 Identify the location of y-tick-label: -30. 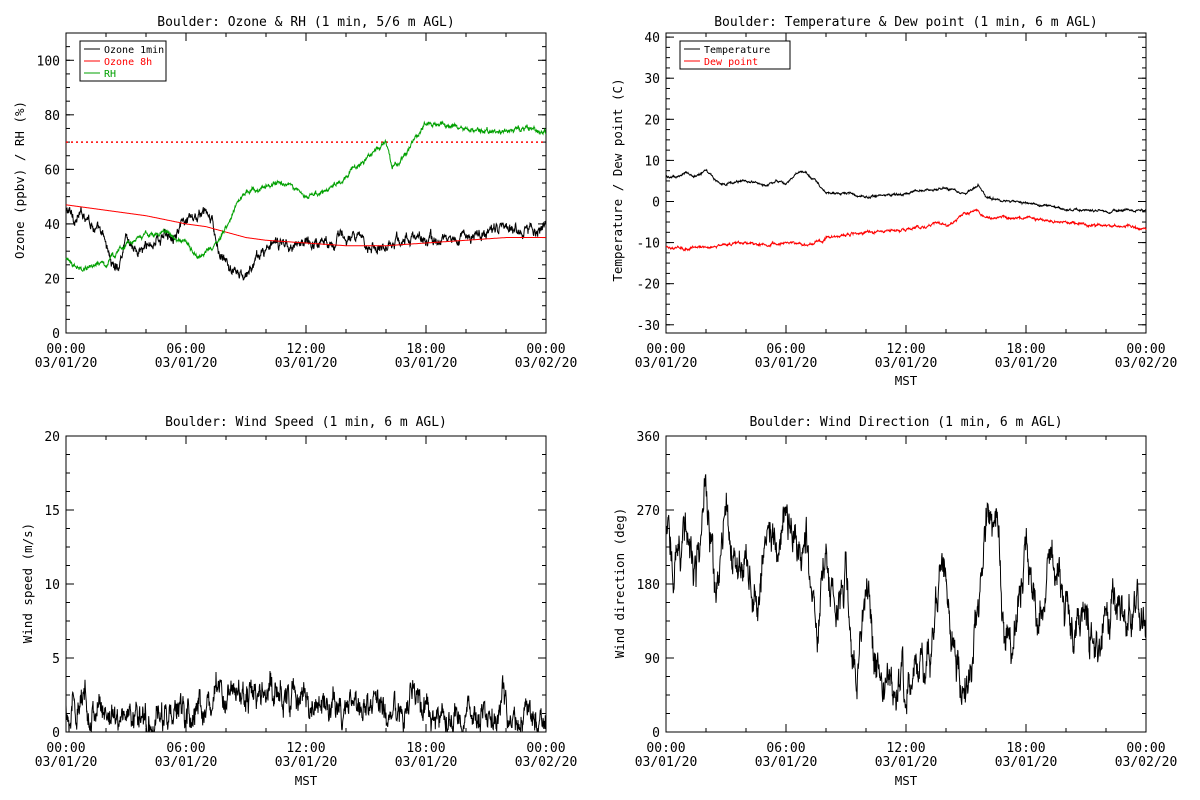
(648, 326).